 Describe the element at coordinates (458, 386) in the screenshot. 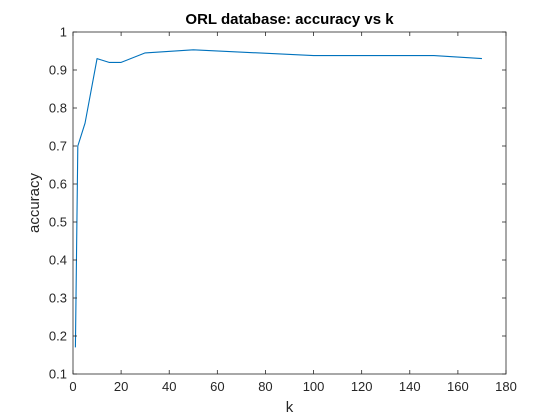

I see `x-tick-label: 160` at that location.